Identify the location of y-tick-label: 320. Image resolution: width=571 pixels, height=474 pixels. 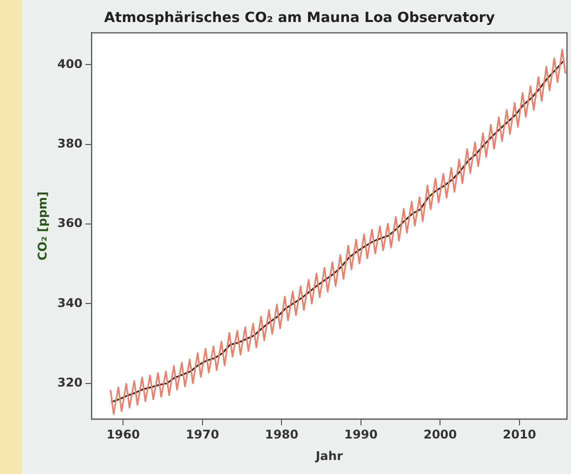
(69, 382).